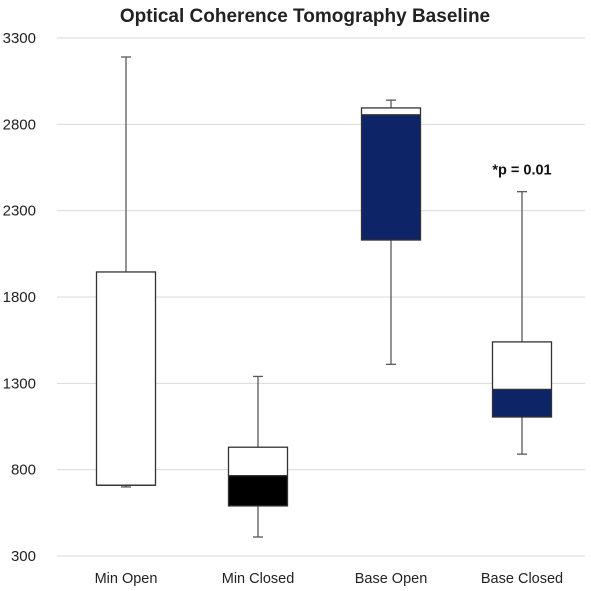  What do you see at coordinates (258, 579) in the screenshot?
I see `x-category-label: Min Closed` at bounding box center [258, 579].